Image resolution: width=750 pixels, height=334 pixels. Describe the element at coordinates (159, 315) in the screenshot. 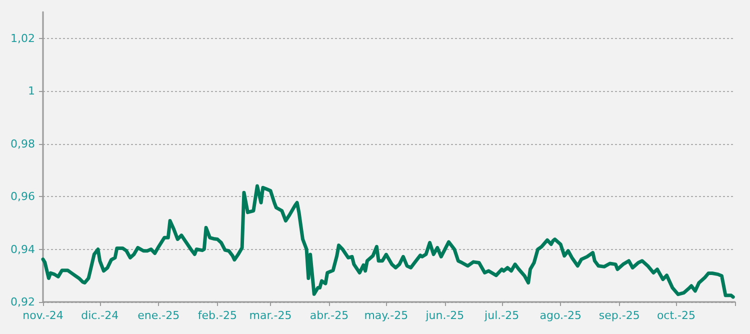

I see `x-tick-label: ene.-25` at that location.